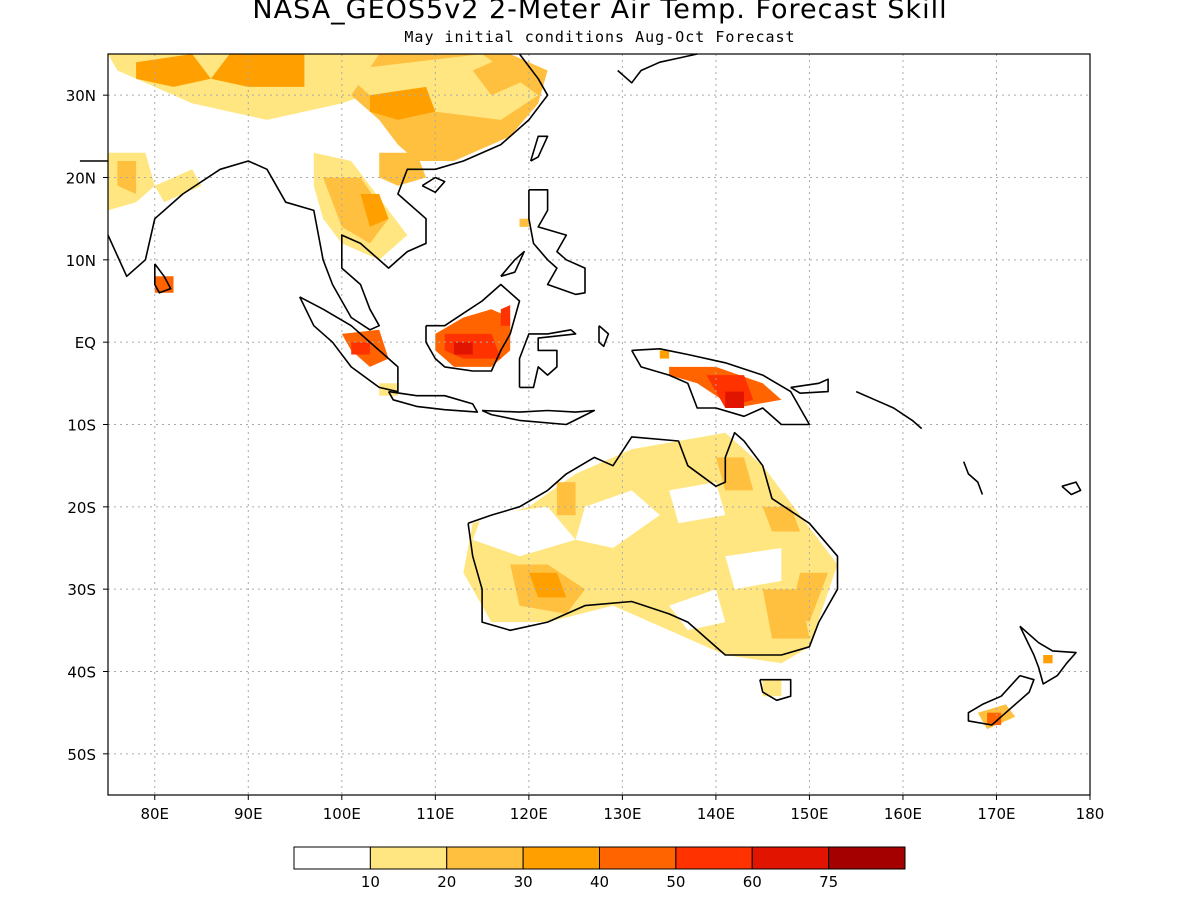 The height and width of the screenshot is (900, 1200). I want to click on lon-tick-label: 130E, so click(622, 814).